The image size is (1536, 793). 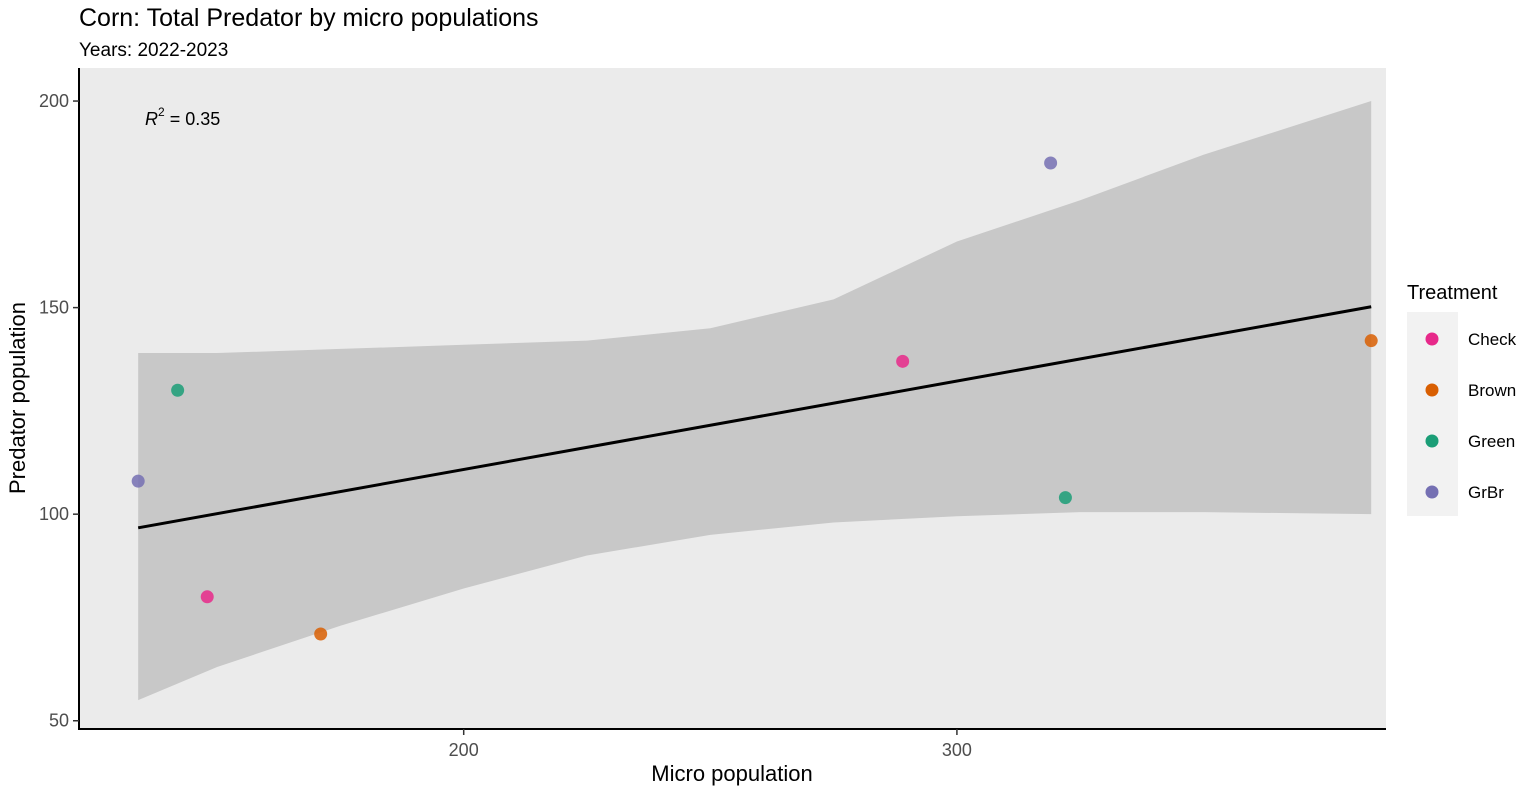 What do you see at coordinates (59, 721) in the screenshot?
I see `y-tick-label: 50` at bounding box center [59, 721].